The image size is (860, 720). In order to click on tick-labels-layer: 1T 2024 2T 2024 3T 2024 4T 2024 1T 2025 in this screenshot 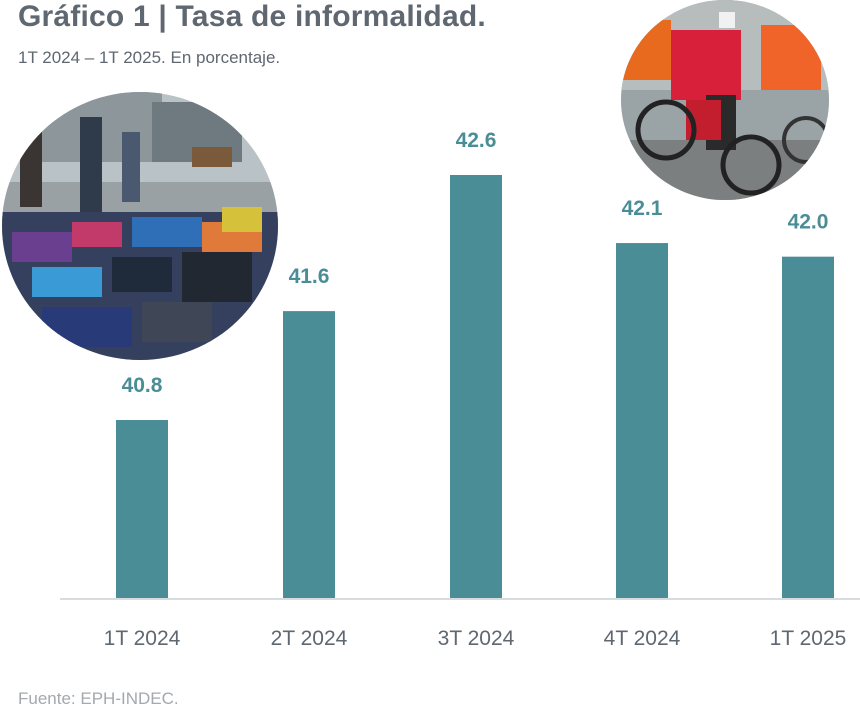, I will do `click(475, 638)`.